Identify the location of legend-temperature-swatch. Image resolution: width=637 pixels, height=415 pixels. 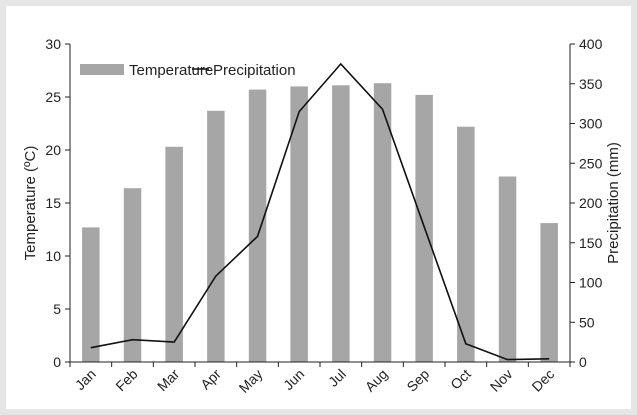
(102, 69).